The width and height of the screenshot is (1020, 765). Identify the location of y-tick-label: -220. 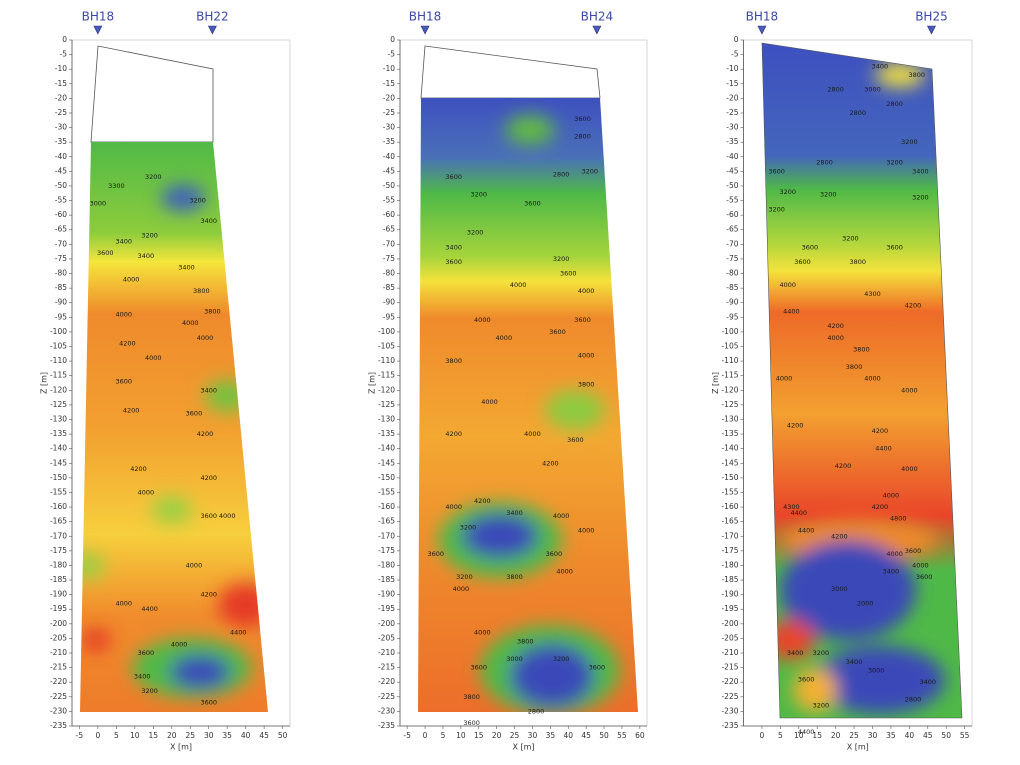
(729, 681).